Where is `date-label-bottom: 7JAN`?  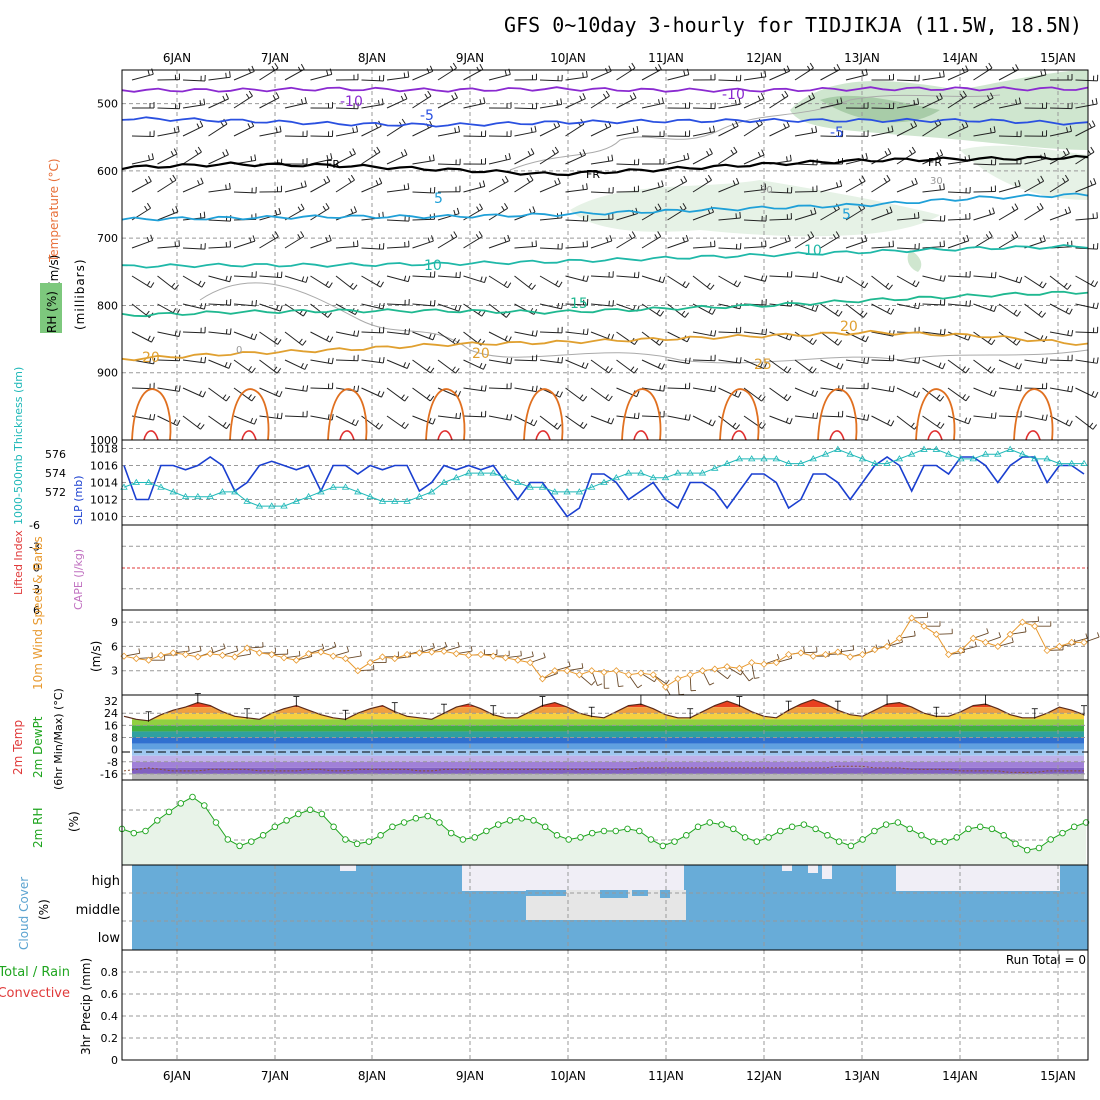
date-label-bottom: 7JAN is located at coordinates (275, 1076).